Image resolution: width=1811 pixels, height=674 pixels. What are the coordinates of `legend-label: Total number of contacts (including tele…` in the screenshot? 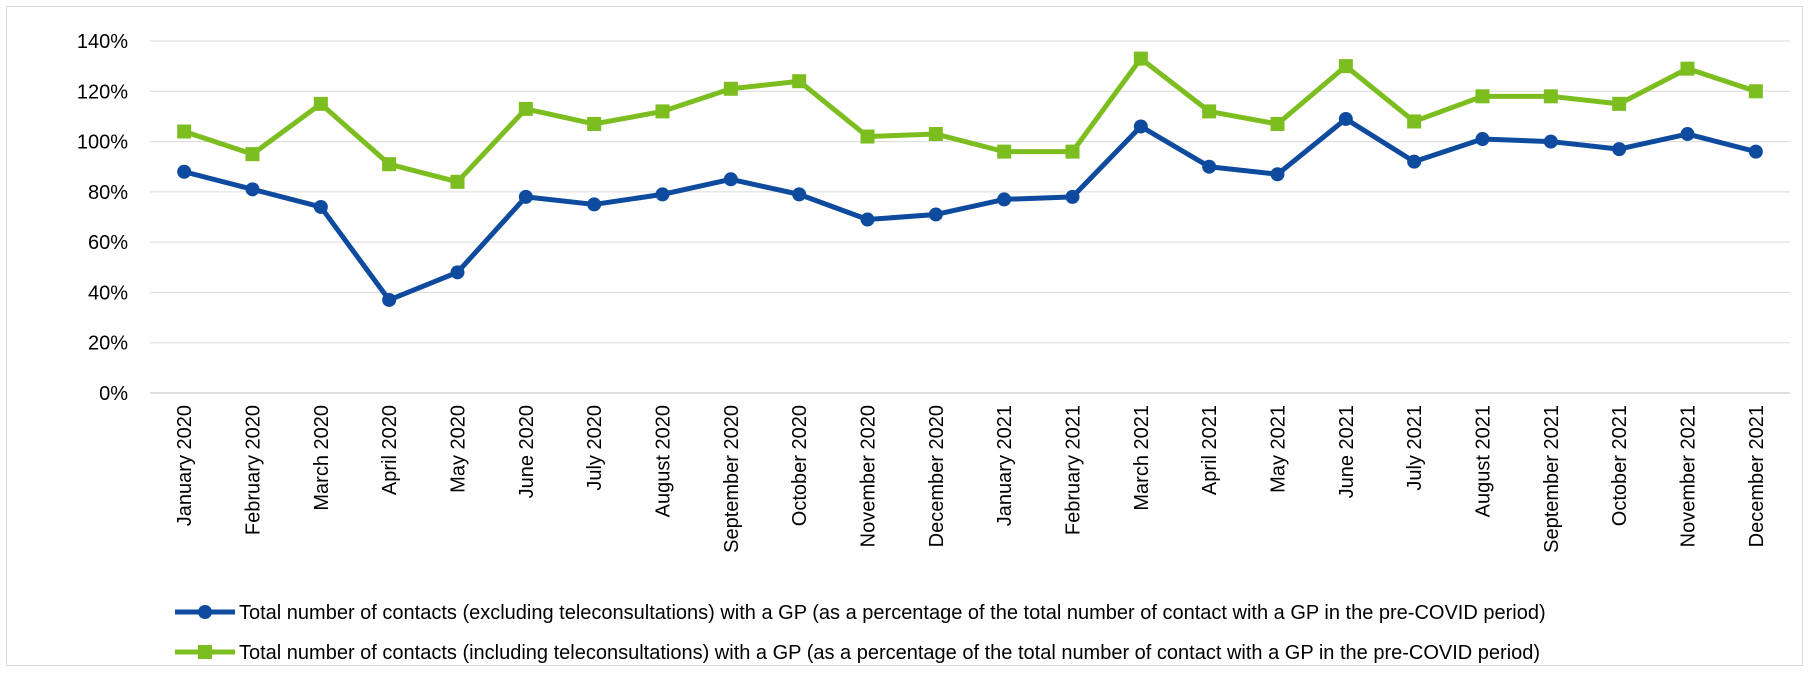 It's located at (889, 653).